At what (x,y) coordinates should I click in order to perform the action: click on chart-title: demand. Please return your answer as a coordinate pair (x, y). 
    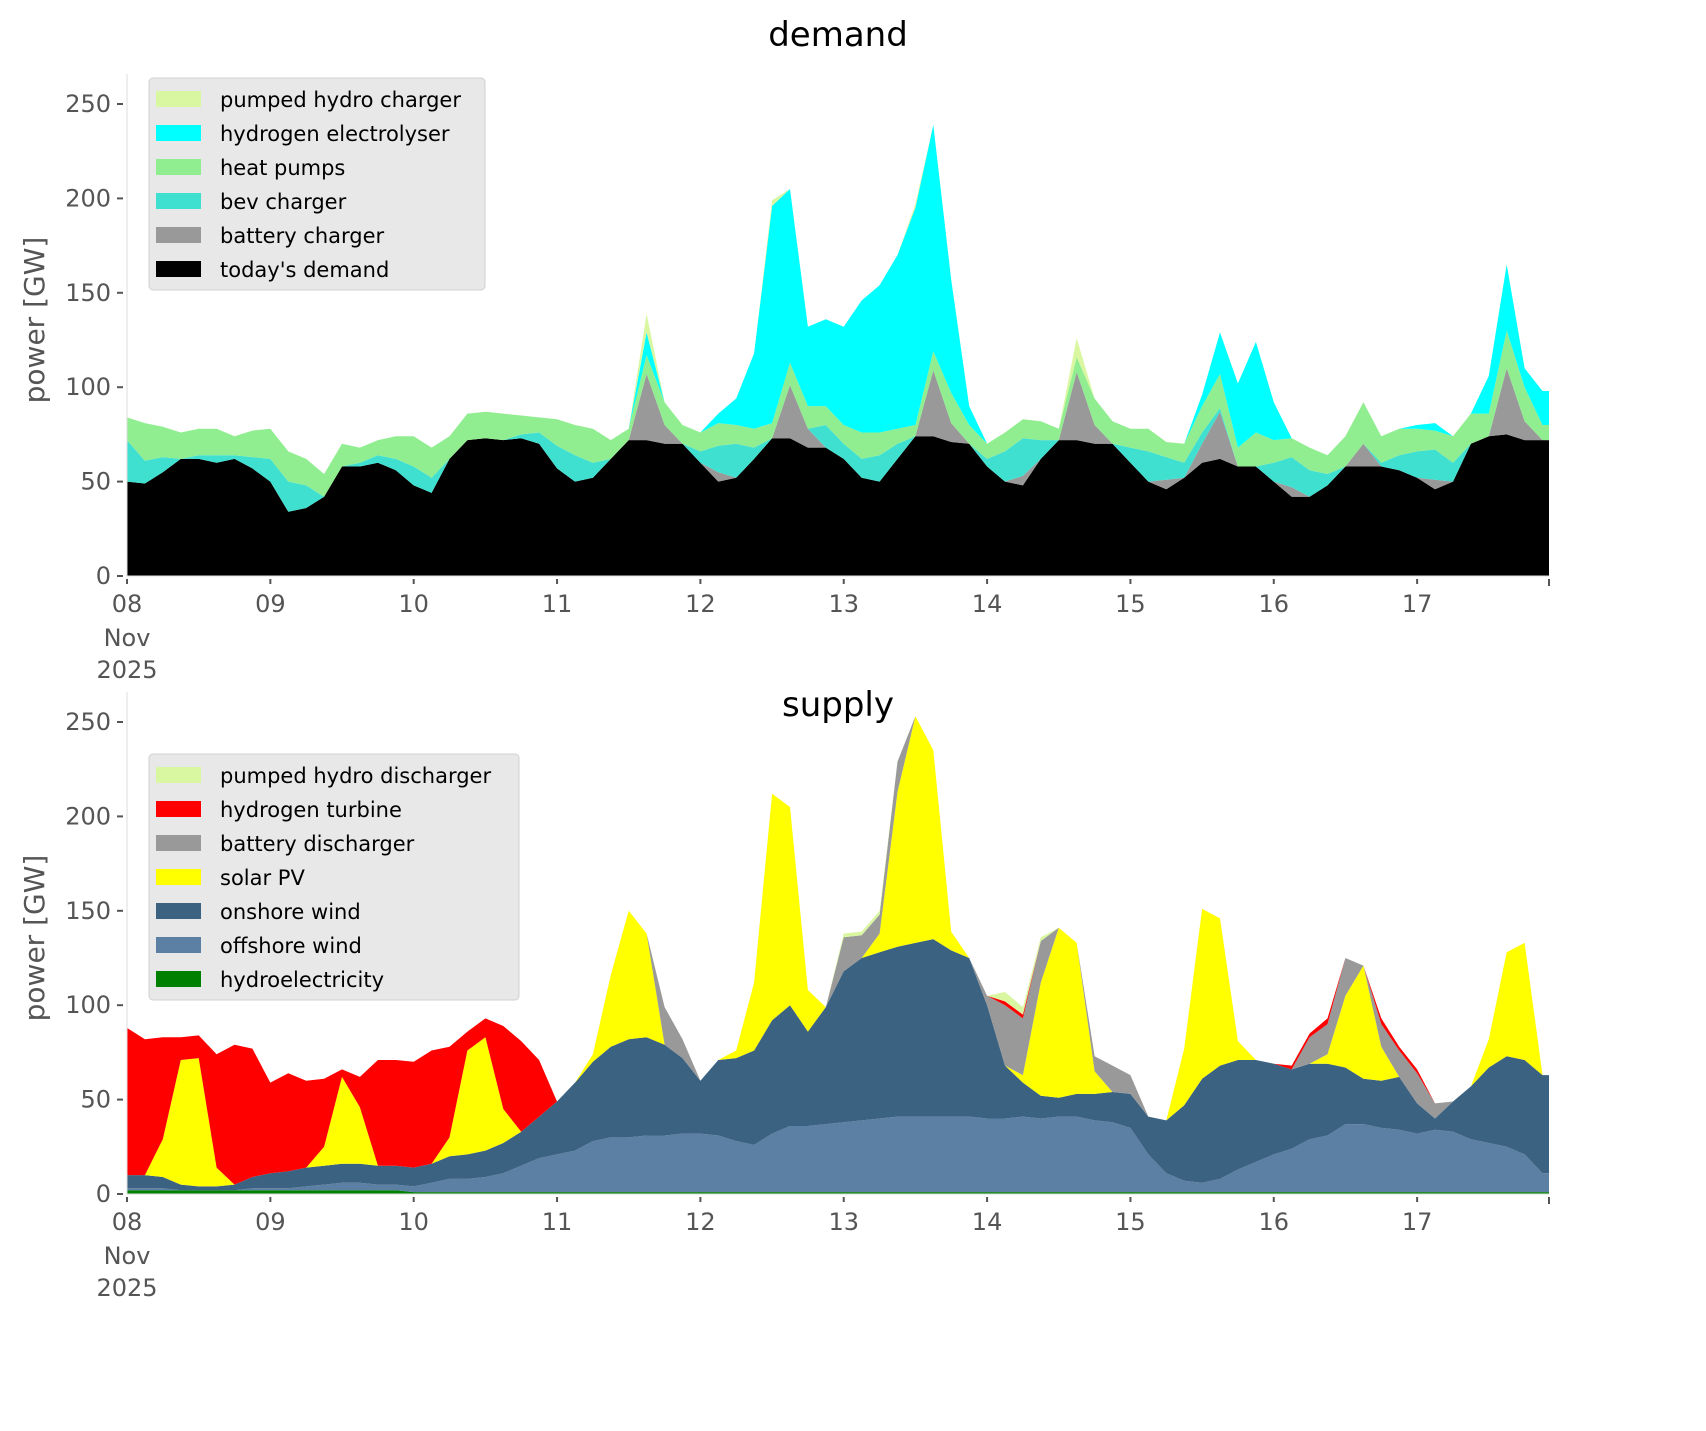
    Looking at the image, I should click on (838, 35).